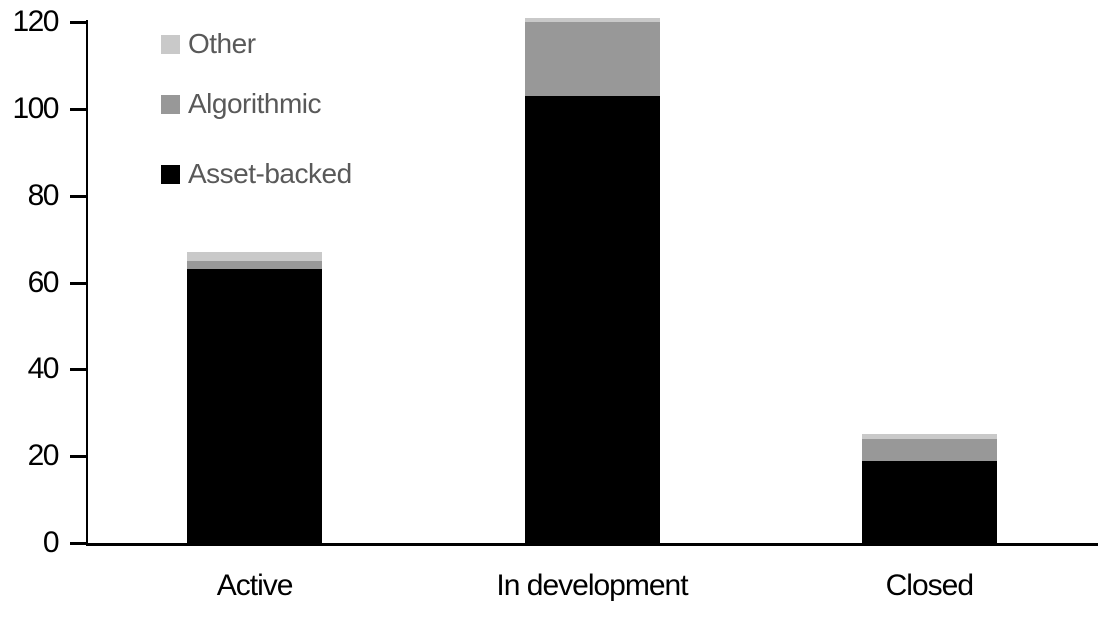 Image resolution: width=1102 pixels, height=618 pixels. Describe the element at coordinates (254, 103) in the screenshot. I see `legend-label-algorithmic: Algorithmic` at that location.